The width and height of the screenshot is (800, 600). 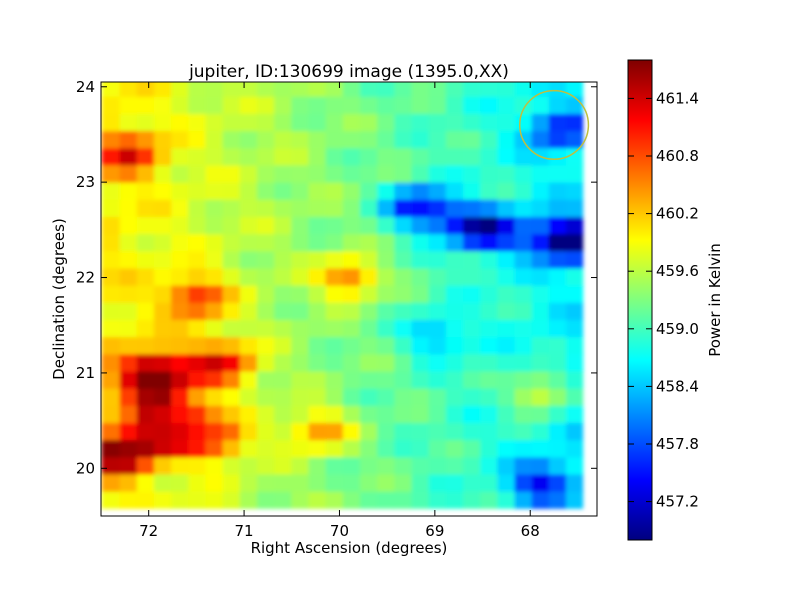 What do you see at coordinates (244, 531) in the screenshot?
I see `x-tick-label: 71` at bounding box center [244, 531].